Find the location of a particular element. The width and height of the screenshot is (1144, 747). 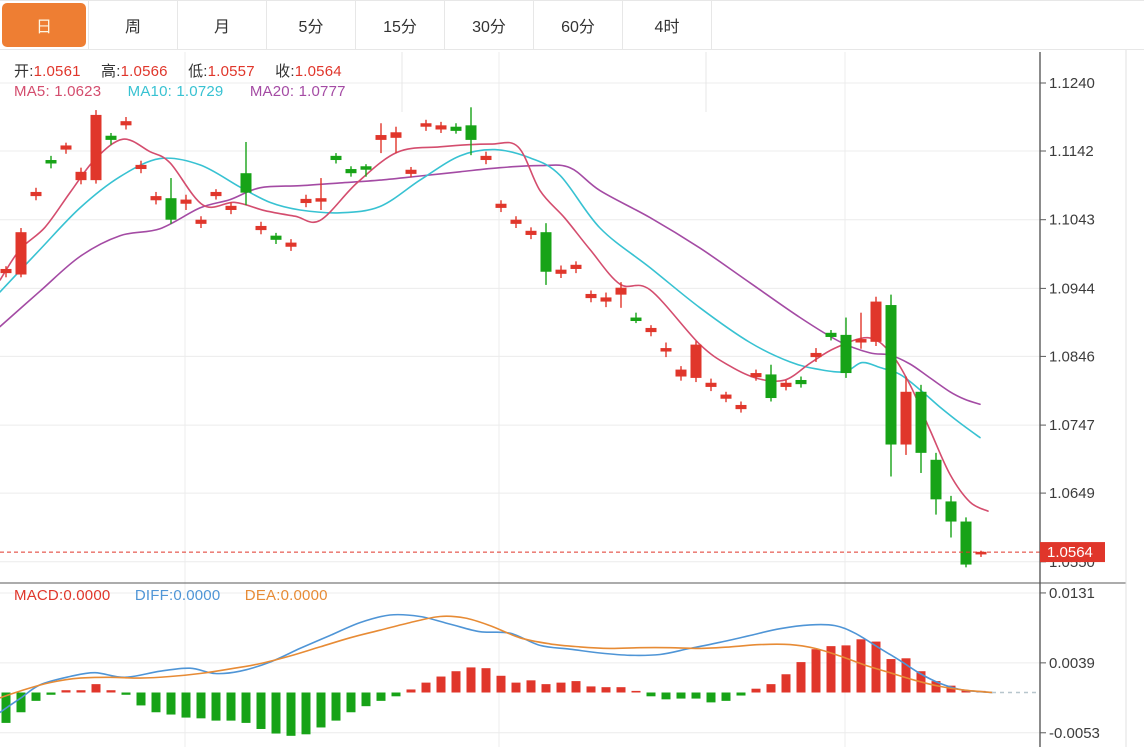

y-axis-tick-label: 1.0747 is located at coordinates (1072, 425).